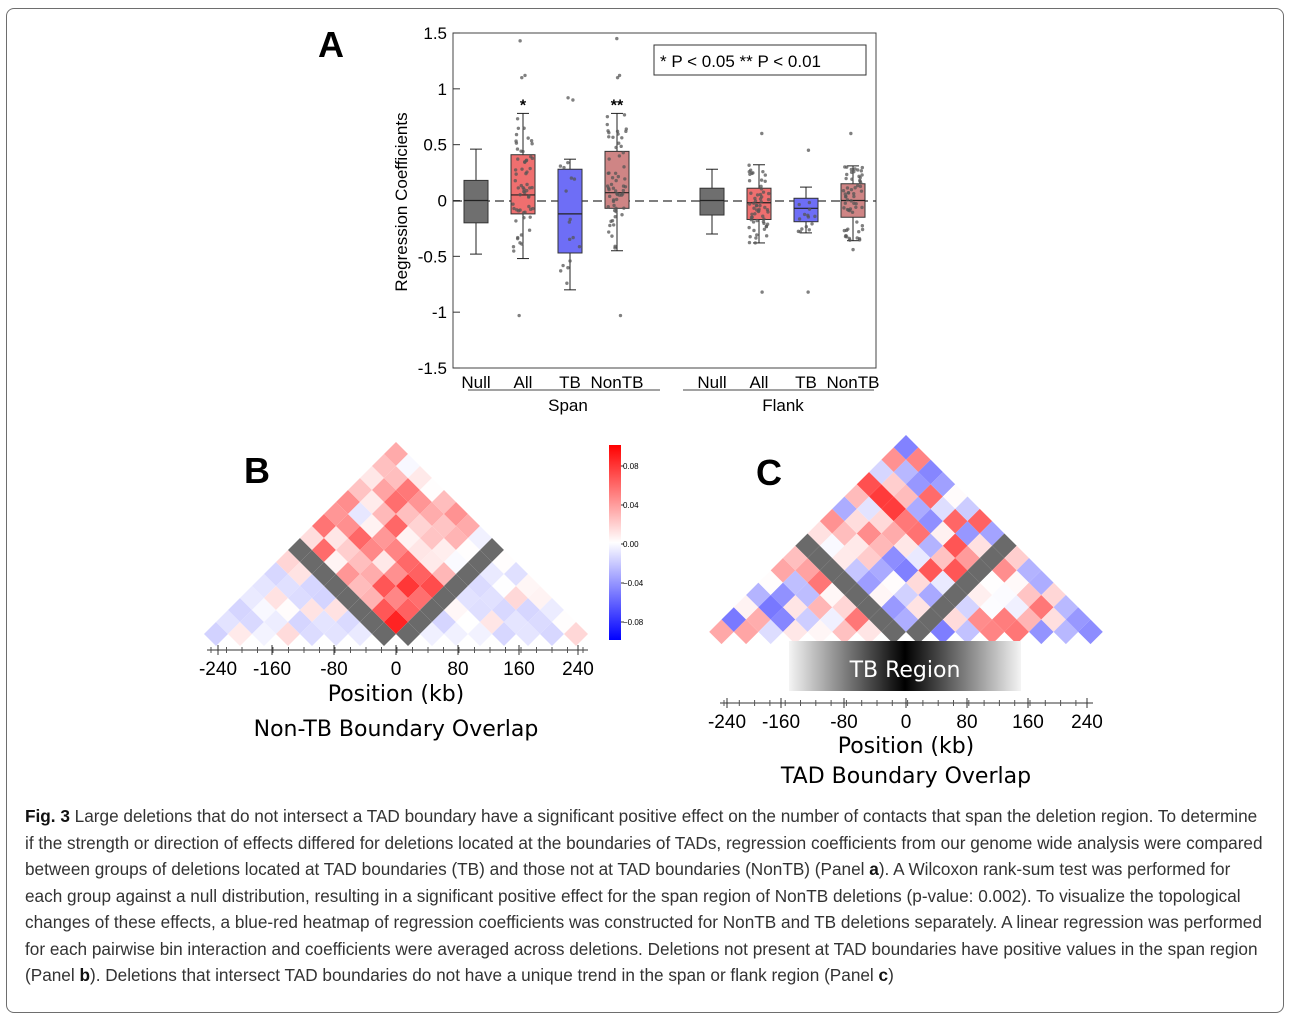  Describe the element at coordinates (631, 544) in the screenshot. I see `colorbar-tick-label: 0.00` at that location.